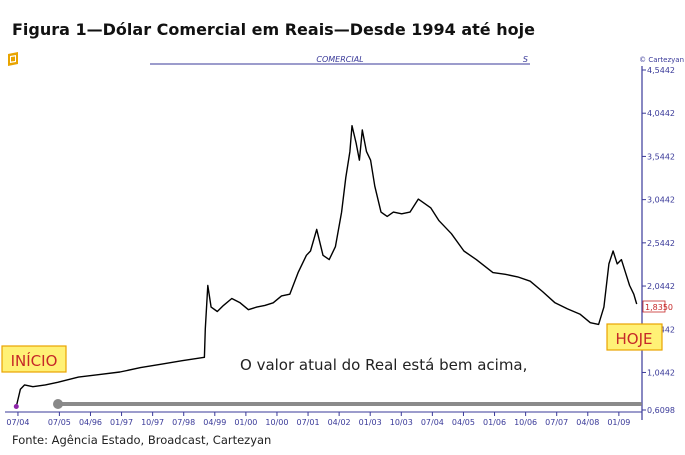  I want to click on x-tick-label: 10/03, so click(401, 422).